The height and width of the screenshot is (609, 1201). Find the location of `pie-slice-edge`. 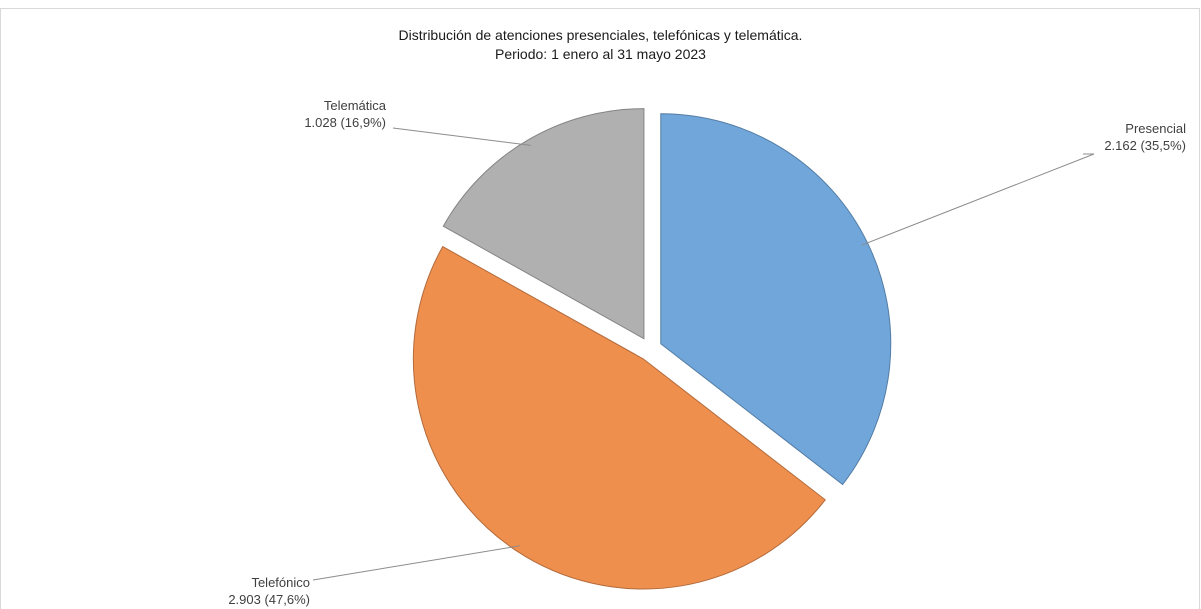

pie-slice-edge is located at coordinates (543, 224).